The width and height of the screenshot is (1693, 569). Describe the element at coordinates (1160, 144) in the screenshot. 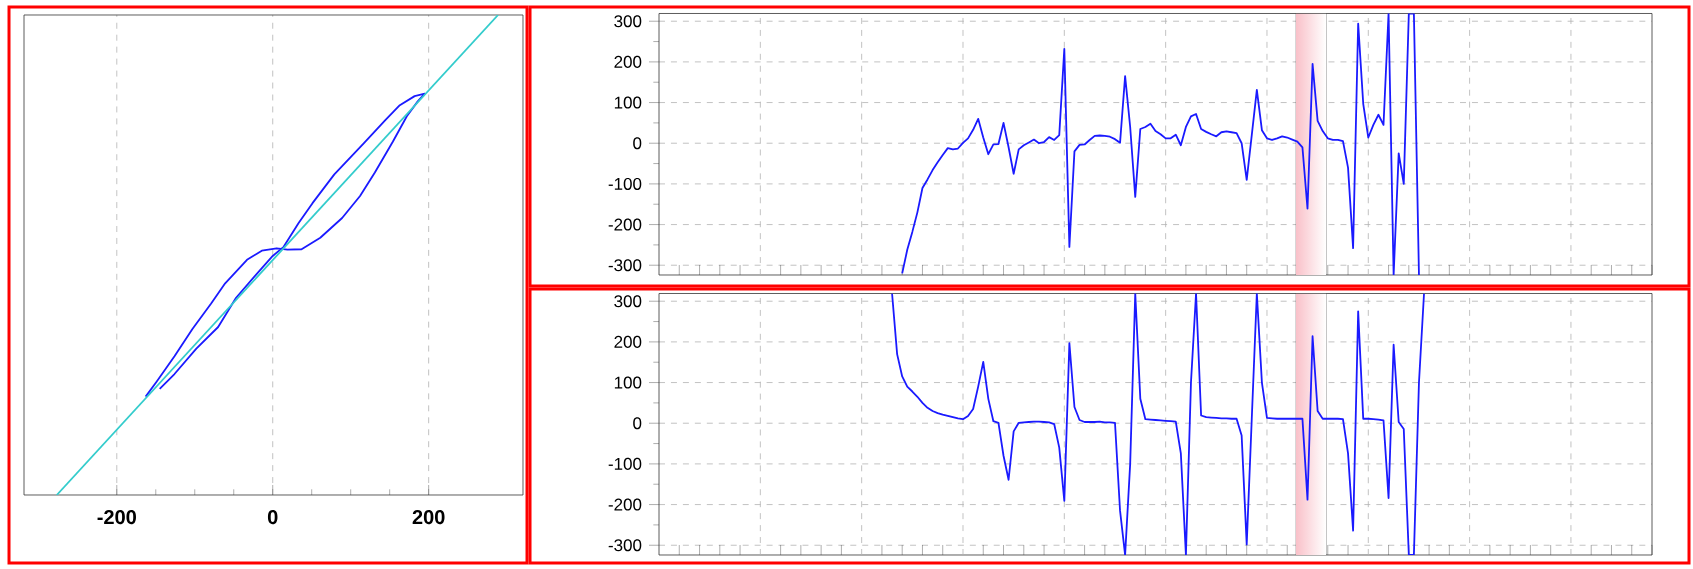

I see `line-series` at that location.